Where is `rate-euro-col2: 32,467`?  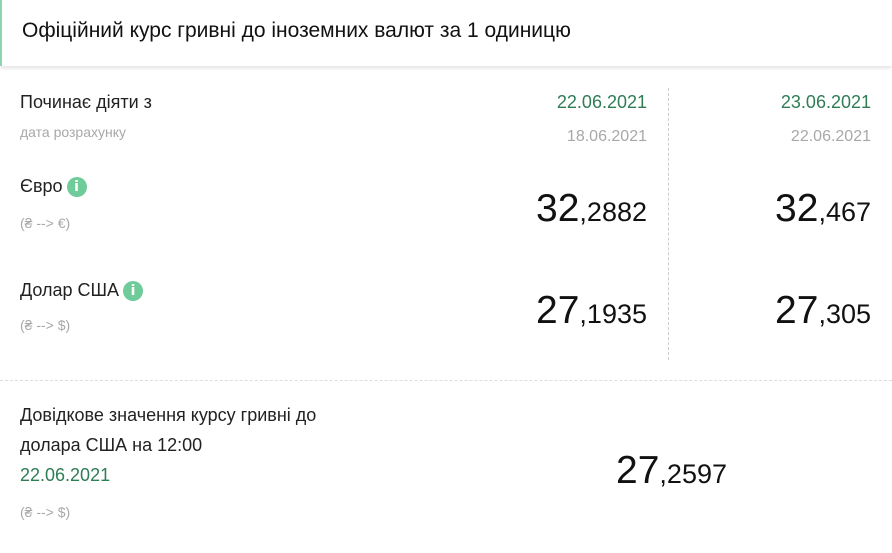 rate-euro-col2: 32,467 is located at coordinates (823, 208).